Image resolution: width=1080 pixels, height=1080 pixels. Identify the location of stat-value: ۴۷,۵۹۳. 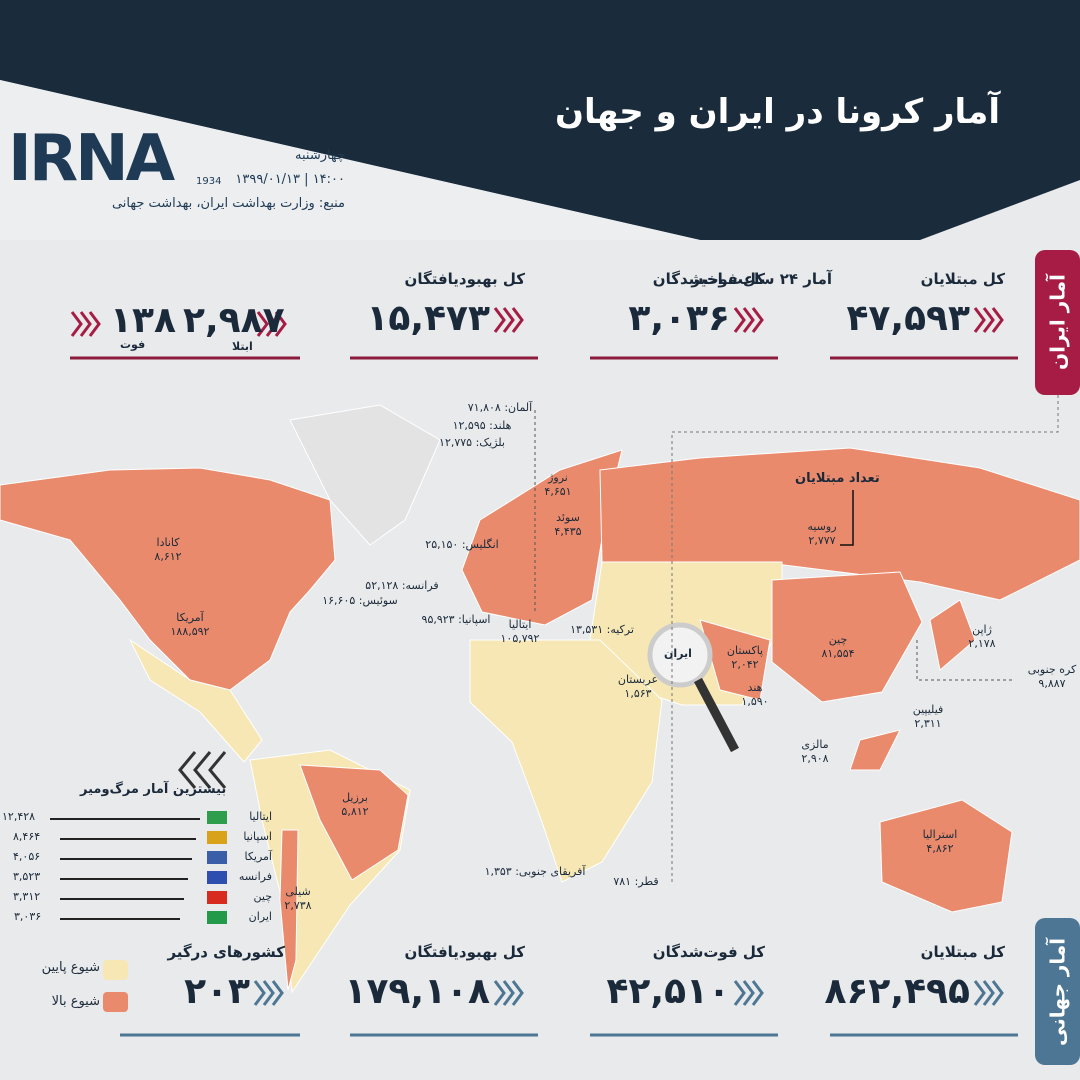
(908, 318).